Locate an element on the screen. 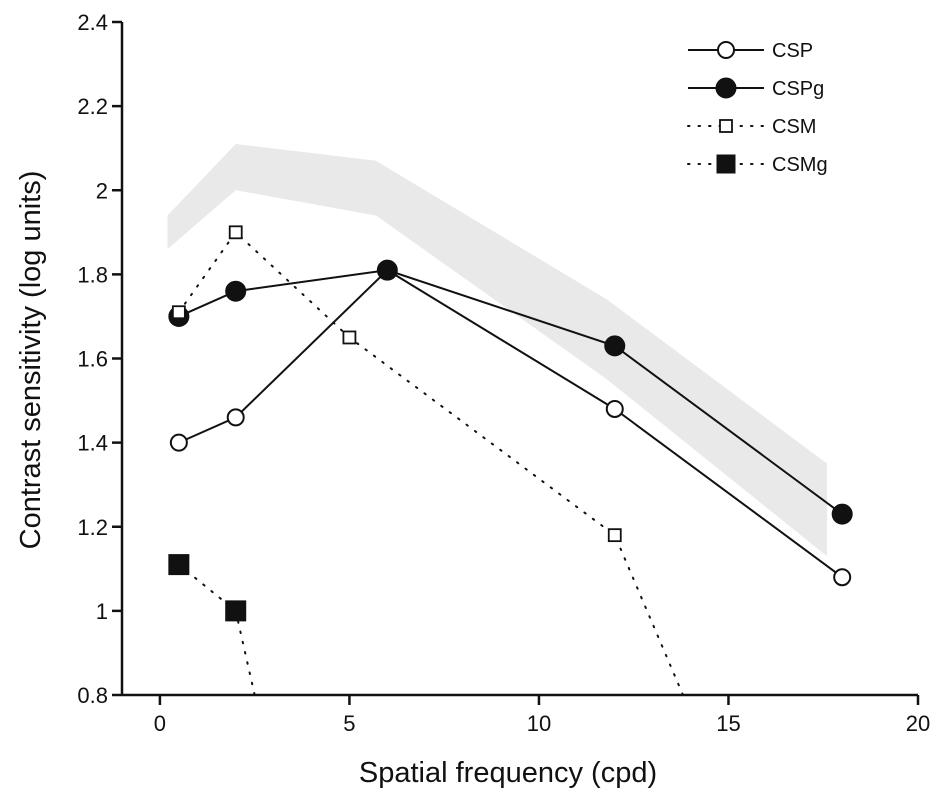 This screenshot has height=795, width=945. y-tick-label: 2.4 is located at coordinates (92, 22).